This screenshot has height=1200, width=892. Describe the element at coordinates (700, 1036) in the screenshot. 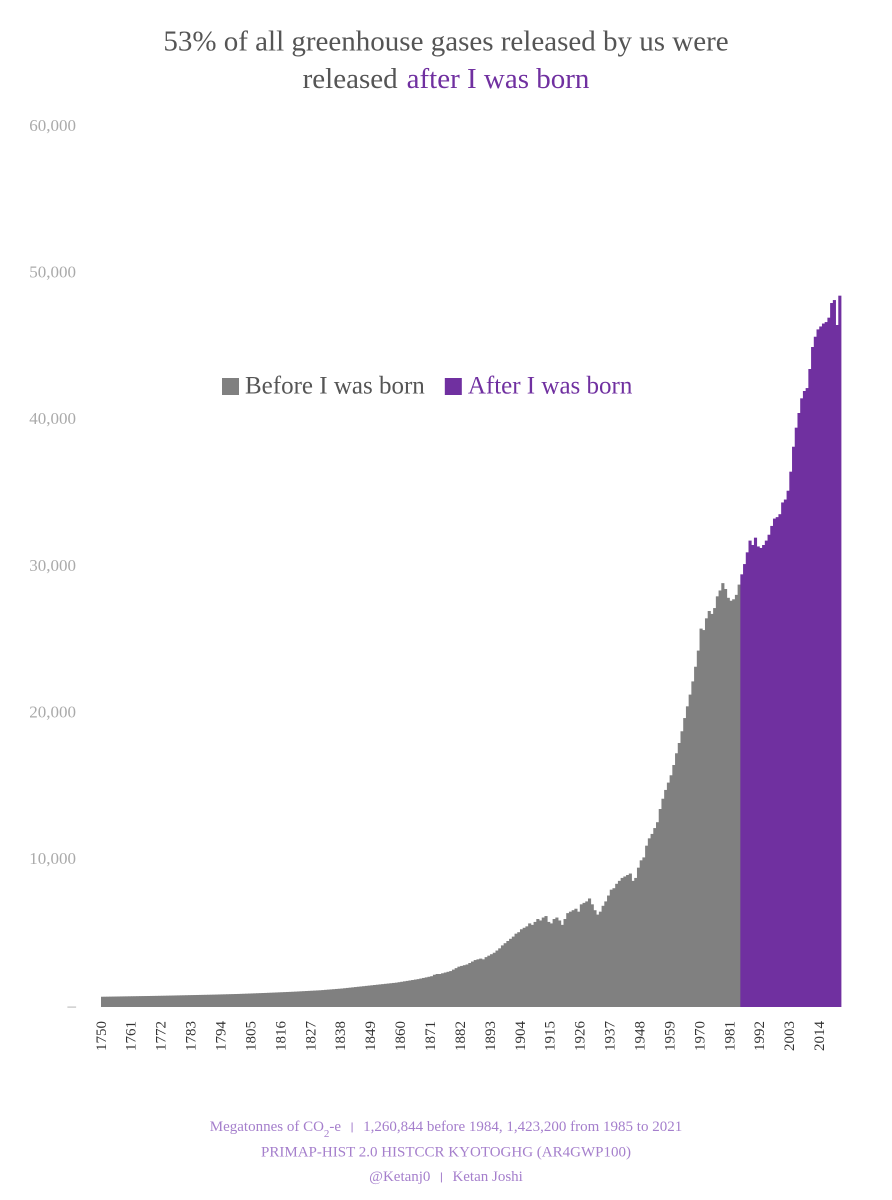

I see `x-tick-label: 1970` at that location.